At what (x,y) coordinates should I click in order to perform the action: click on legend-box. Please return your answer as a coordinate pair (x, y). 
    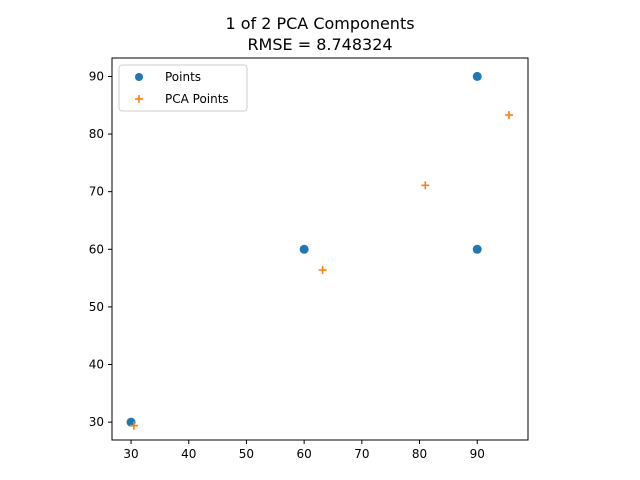
    Looking at the image, I should click on (183, 88).